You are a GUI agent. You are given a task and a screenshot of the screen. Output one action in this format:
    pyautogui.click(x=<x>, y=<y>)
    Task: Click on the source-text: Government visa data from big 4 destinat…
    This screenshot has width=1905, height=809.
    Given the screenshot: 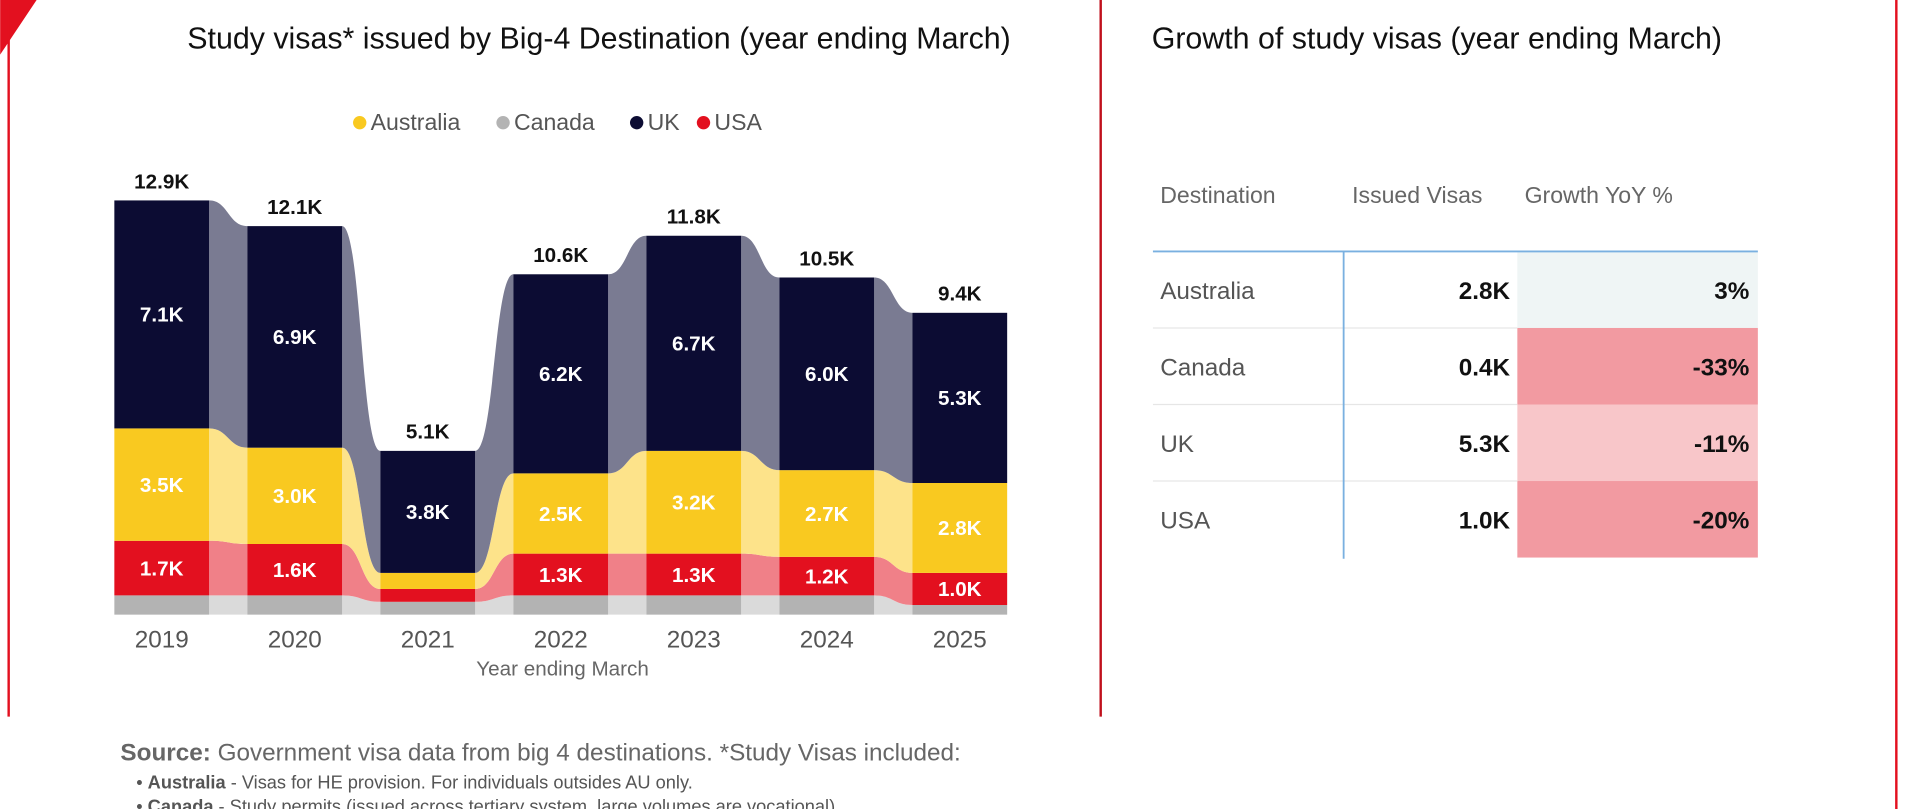 What is the action you would take?
    pyautogui.click(x=586, y=752)
    